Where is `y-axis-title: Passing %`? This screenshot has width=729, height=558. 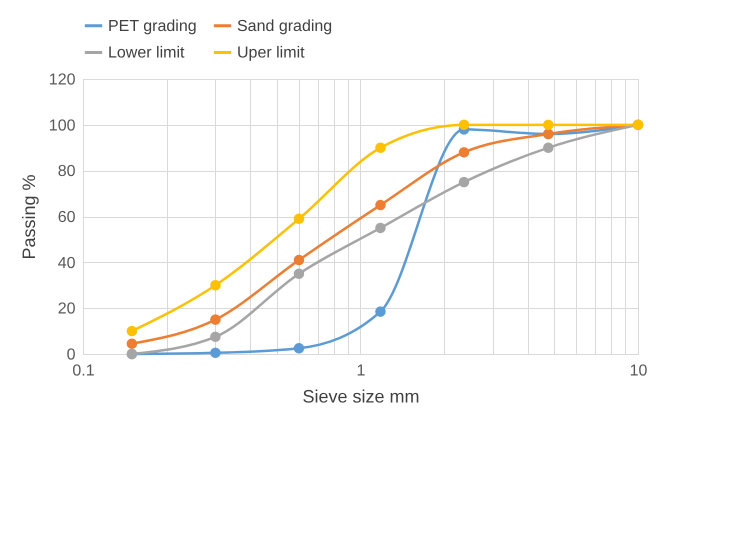 y-axis-title: Passing % is located at coordinates (28, 217).